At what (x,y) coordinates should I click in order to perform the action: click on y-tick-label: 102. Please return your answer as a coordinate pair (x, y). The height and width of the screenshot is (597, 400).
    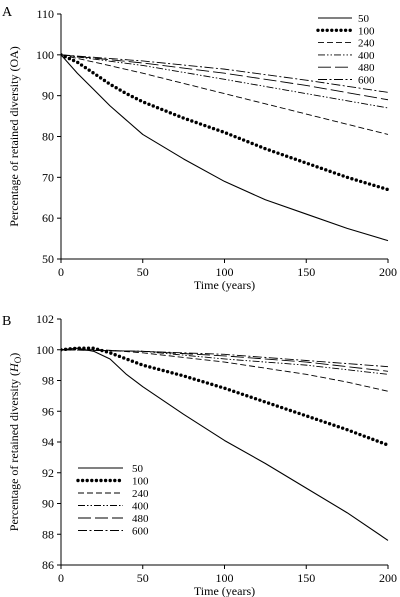
    Looking at the image, I should click on (45, 319).